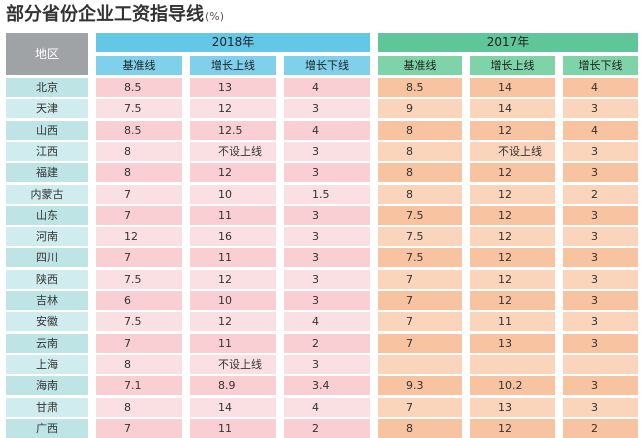 The height and width of the screenshot is (438, 641). I want to click on column-header-2018-1: 基准线, so click(139, 65).